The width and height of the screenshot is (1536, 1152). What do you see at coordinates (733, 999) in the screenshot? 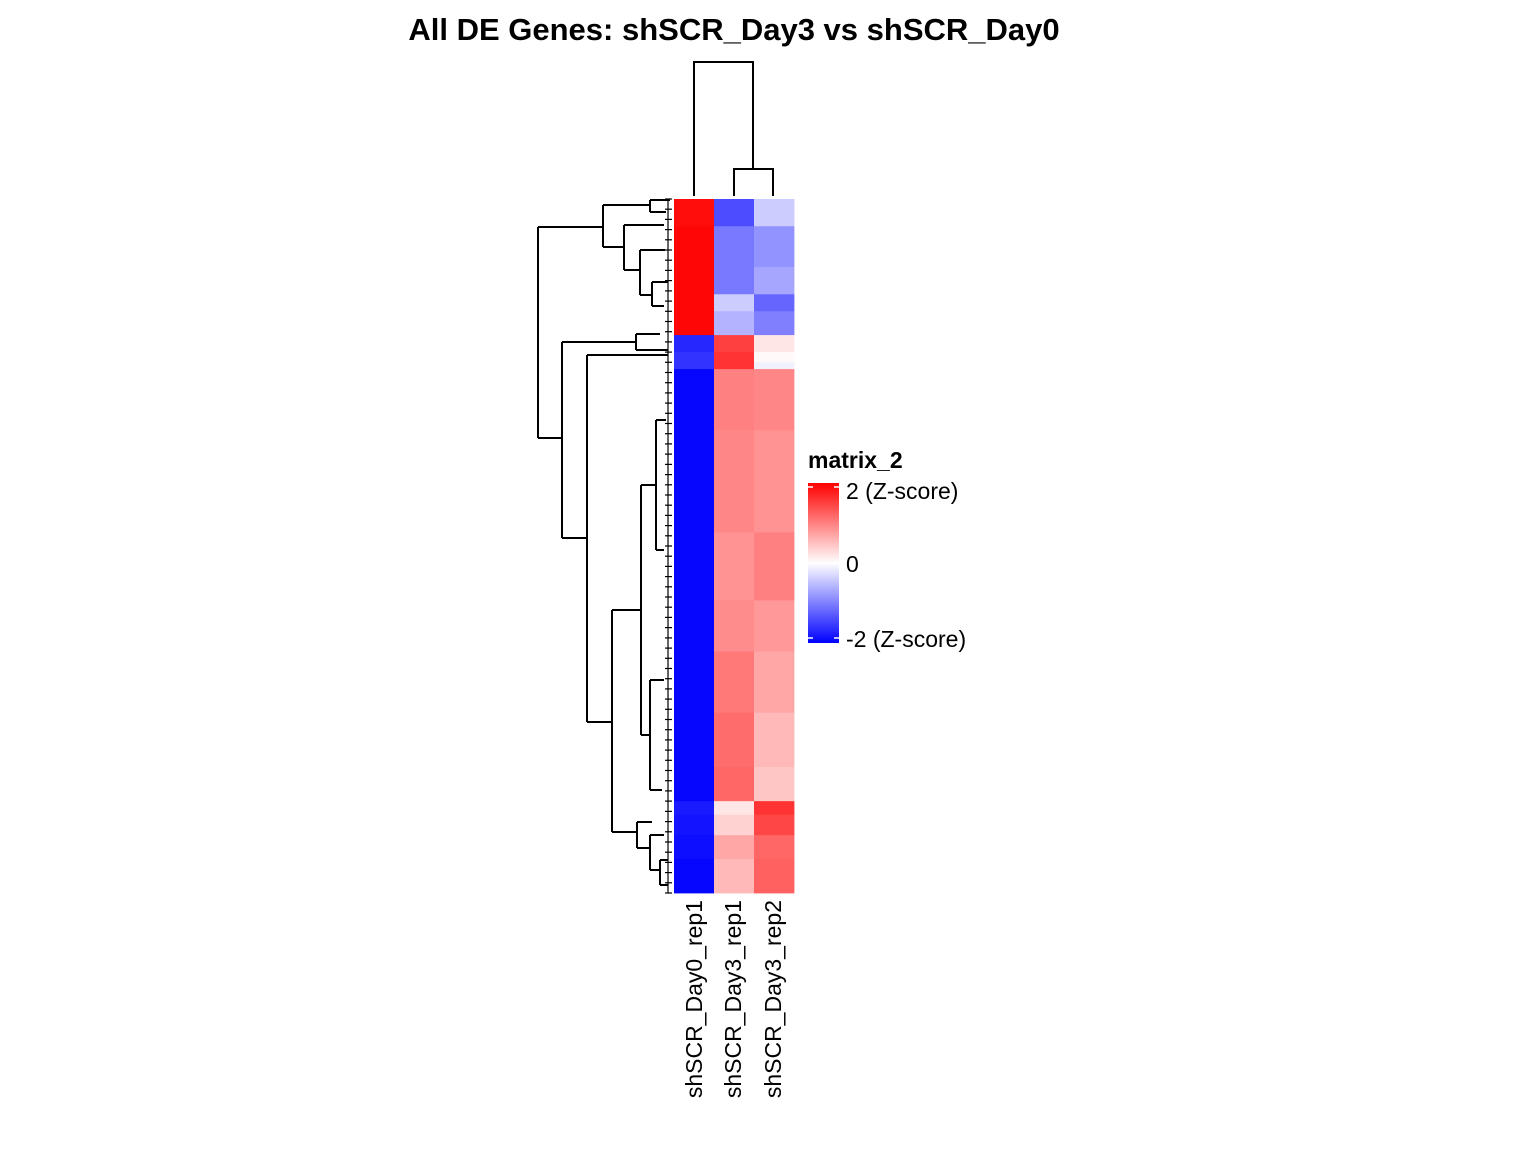
I see `column-label-1: shSCR_Day3_rep1` at bounding box center [733, 999].